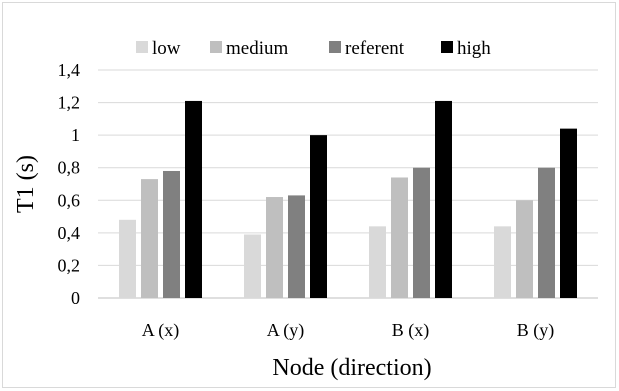 Image resolution: width=619 pixels, height=391 pixels. I want to click on y-tick-label: 1, so click(75, 135).